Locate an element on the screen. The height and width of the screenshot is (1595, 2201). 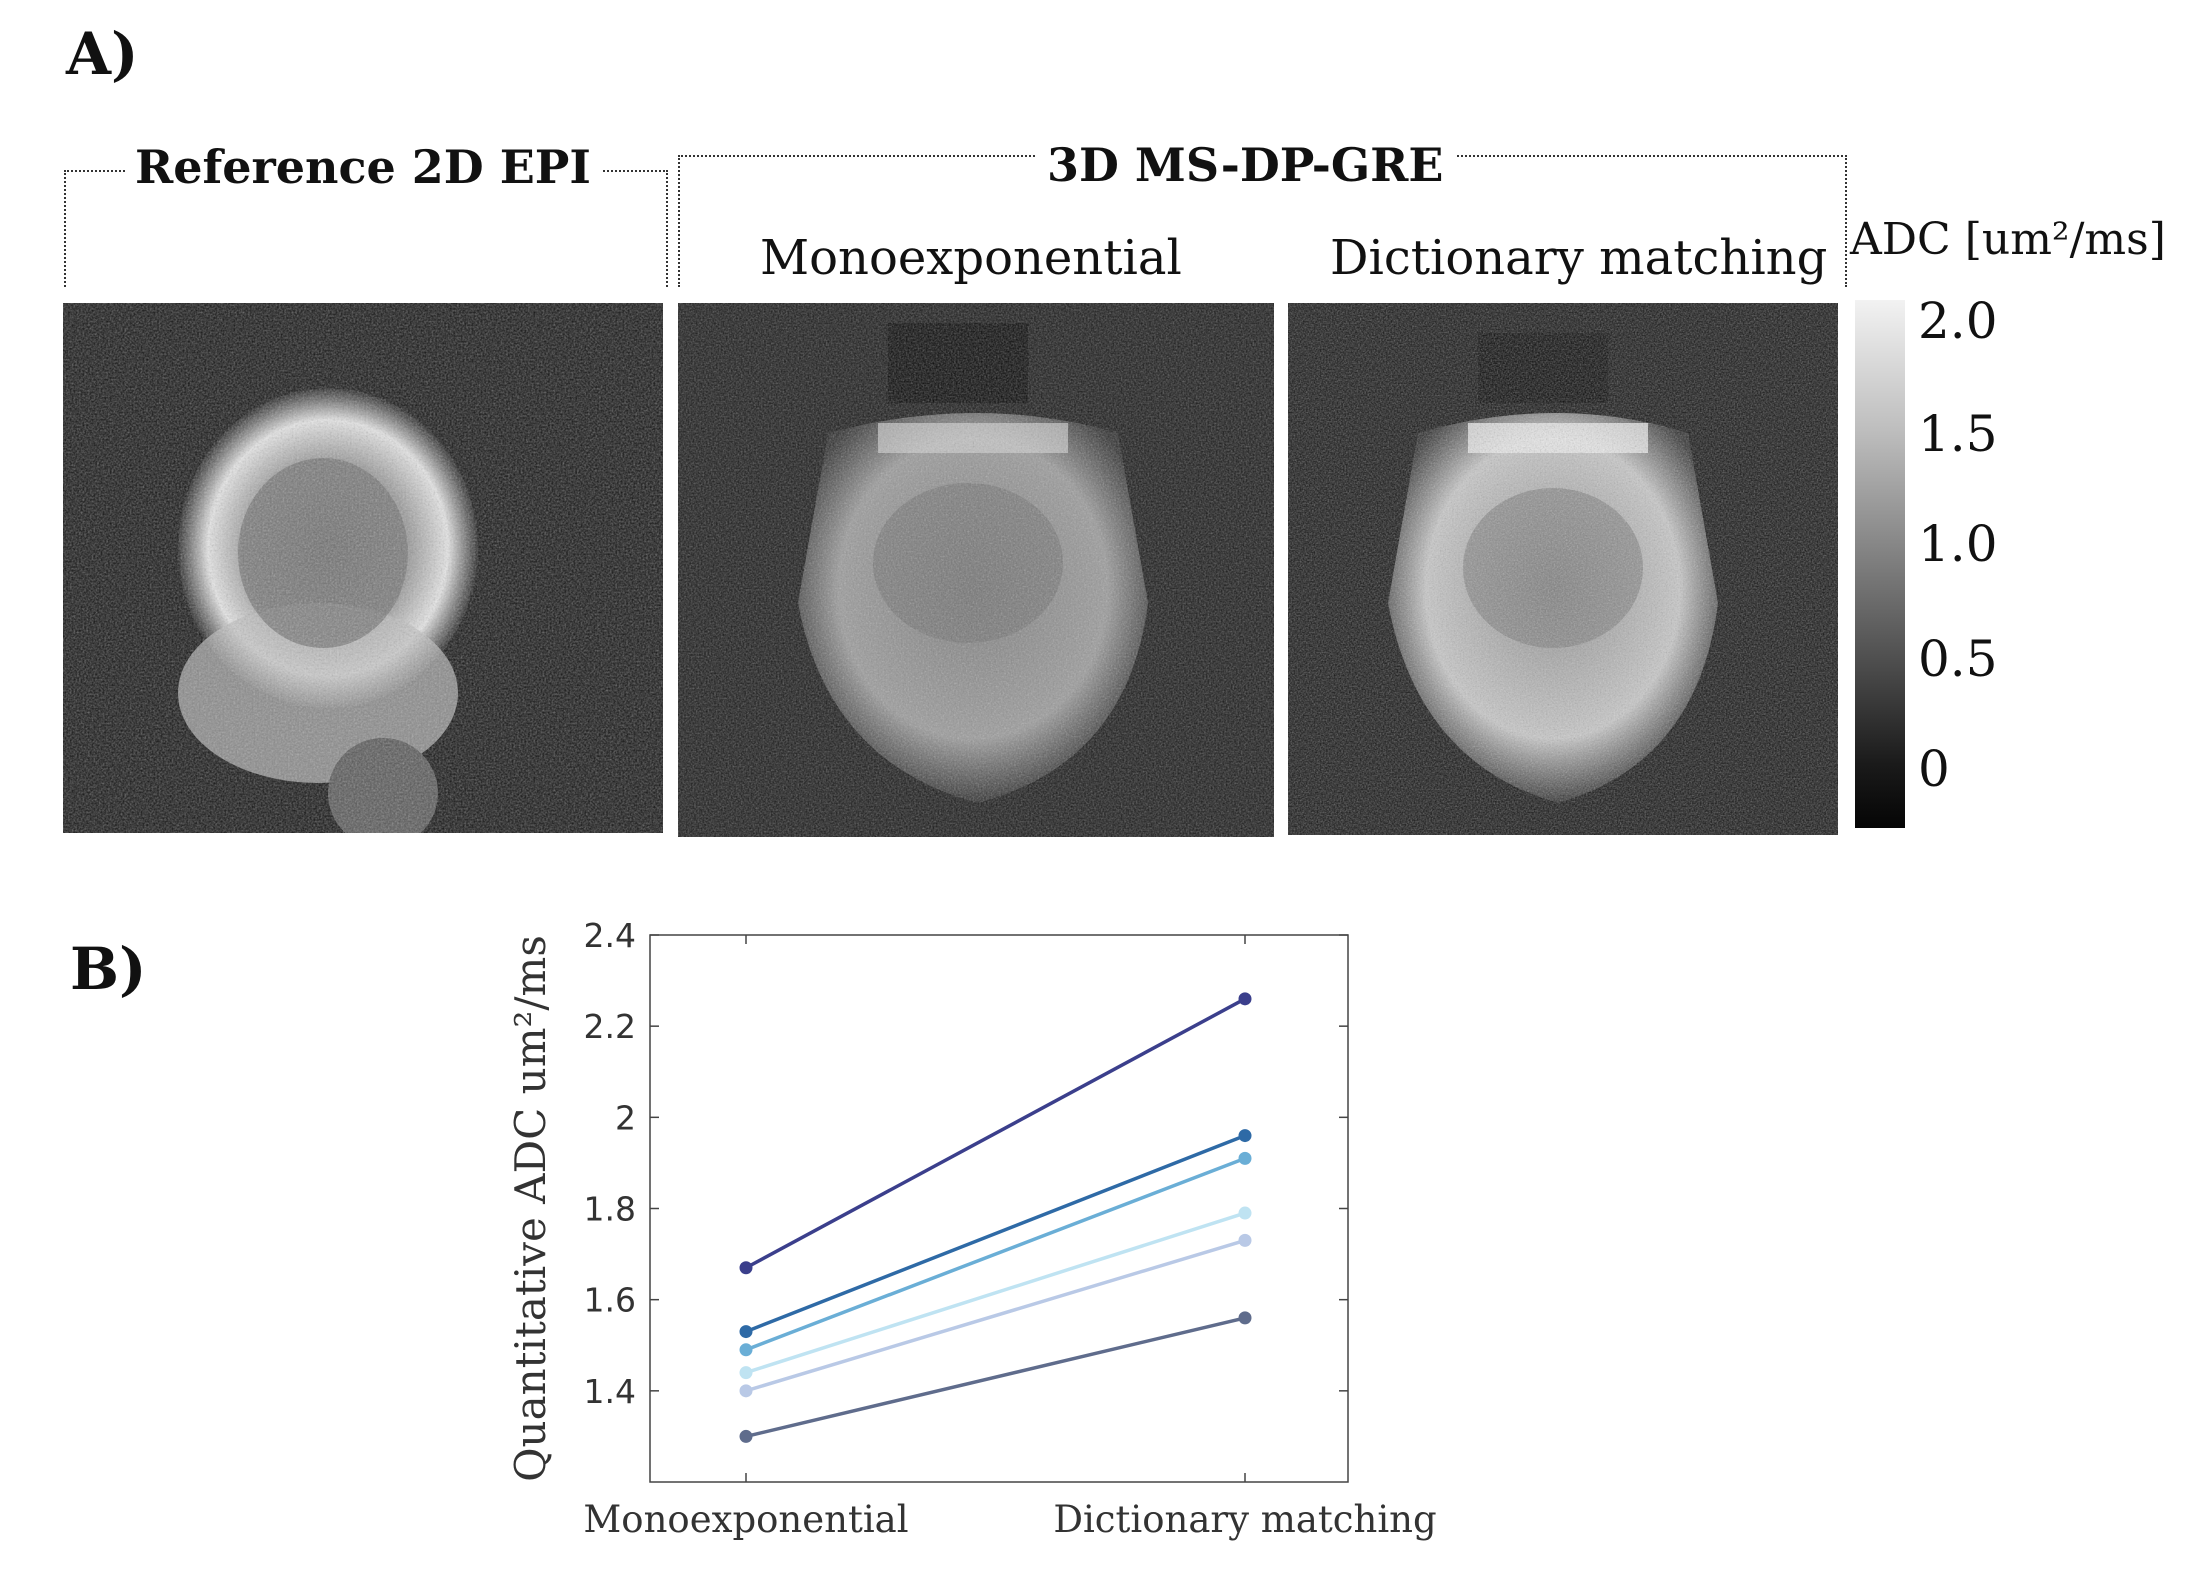
reference-2d-epi-title: Reference 2D EPI is located at coordinates (363, 167).